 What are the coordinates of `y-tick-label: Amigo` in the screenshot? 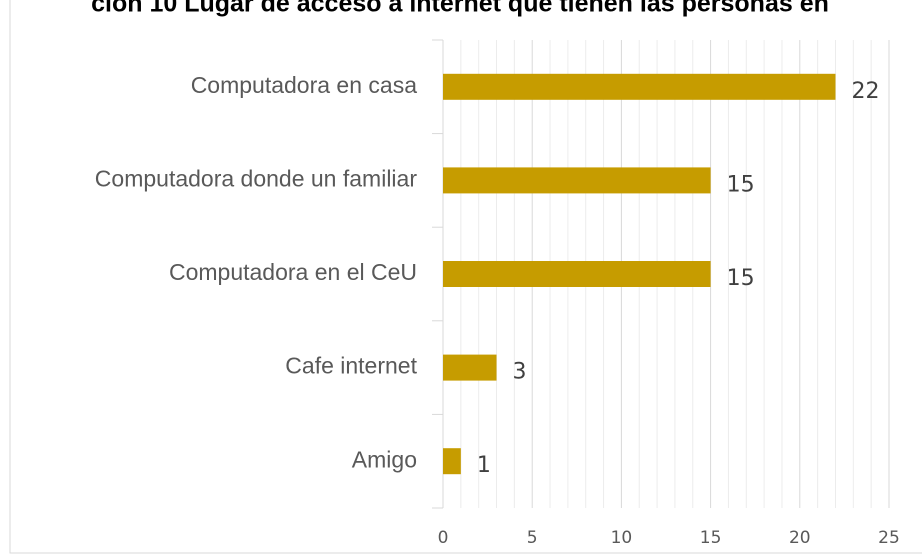 It's located at (384, 459).